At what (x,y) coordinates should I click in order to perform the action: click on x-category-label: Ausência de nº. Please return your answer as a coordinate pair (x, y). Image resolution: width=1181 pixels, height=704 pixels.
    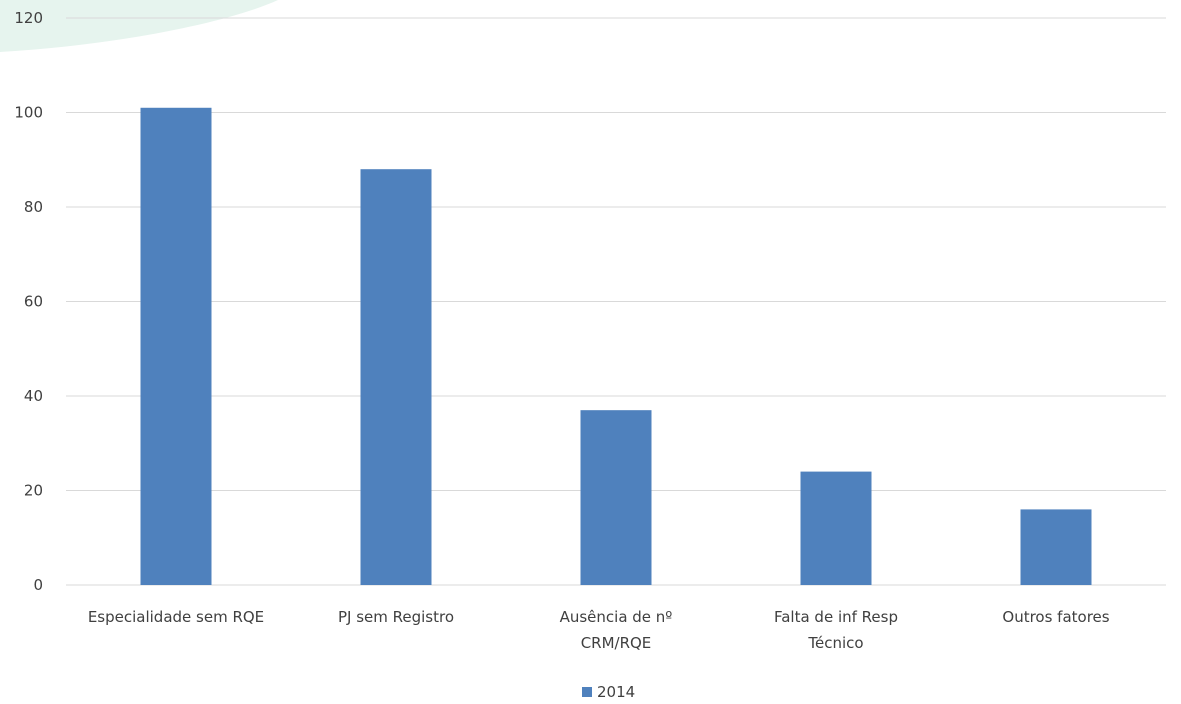
    Looking at the image, I should click on (616, 617).